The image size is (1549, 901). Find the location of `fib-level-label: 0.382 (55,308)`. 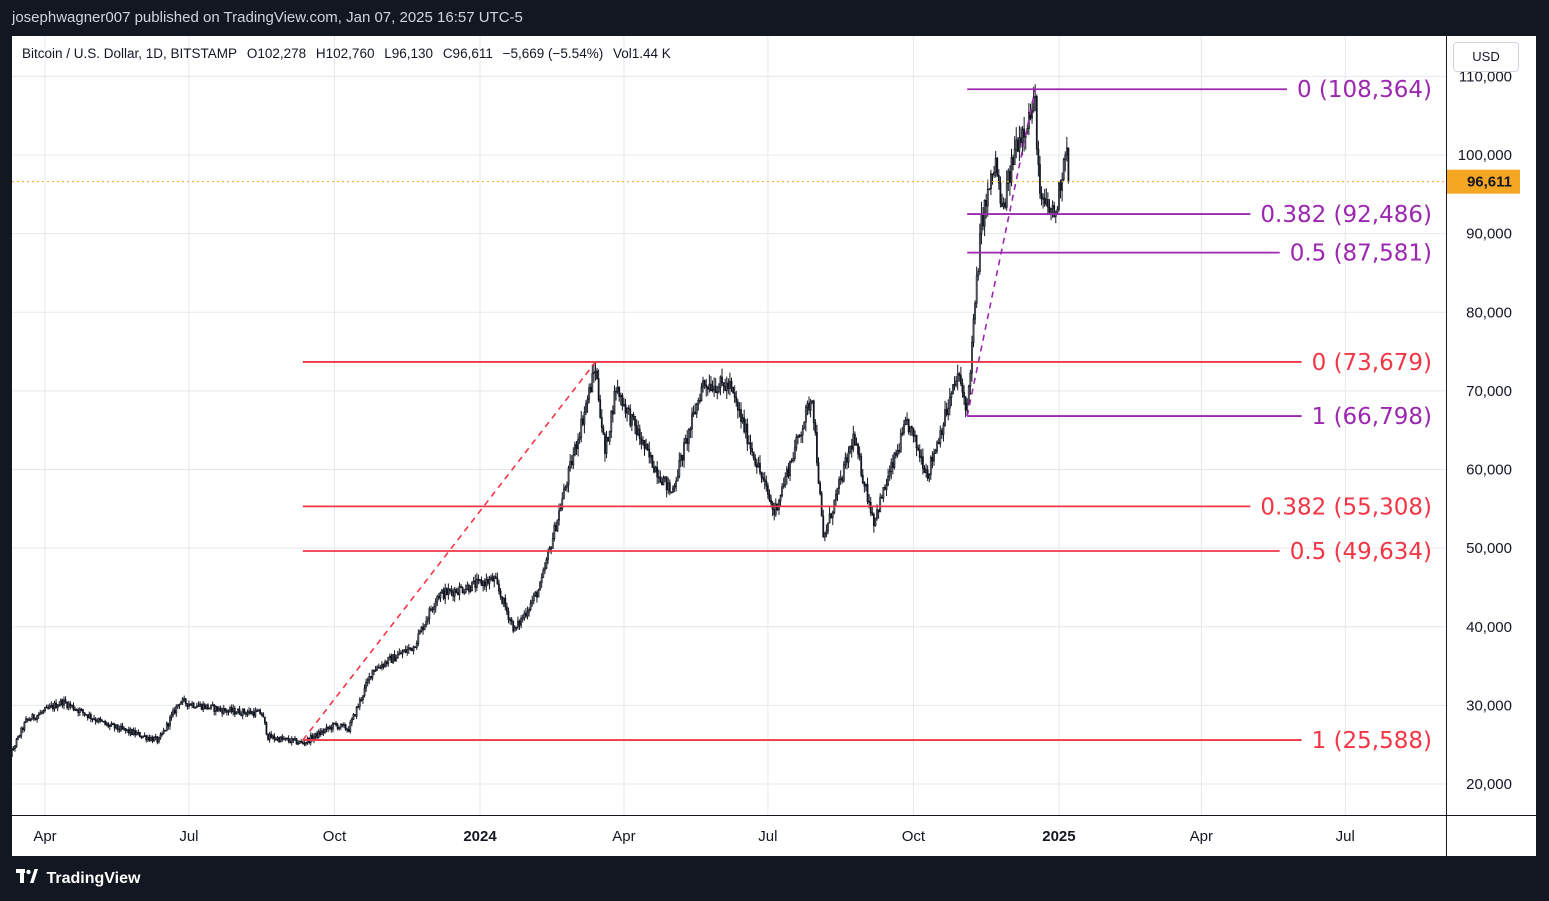

fib-level-label: 0.382 (55,308) is located at coordinates (1346, 507).